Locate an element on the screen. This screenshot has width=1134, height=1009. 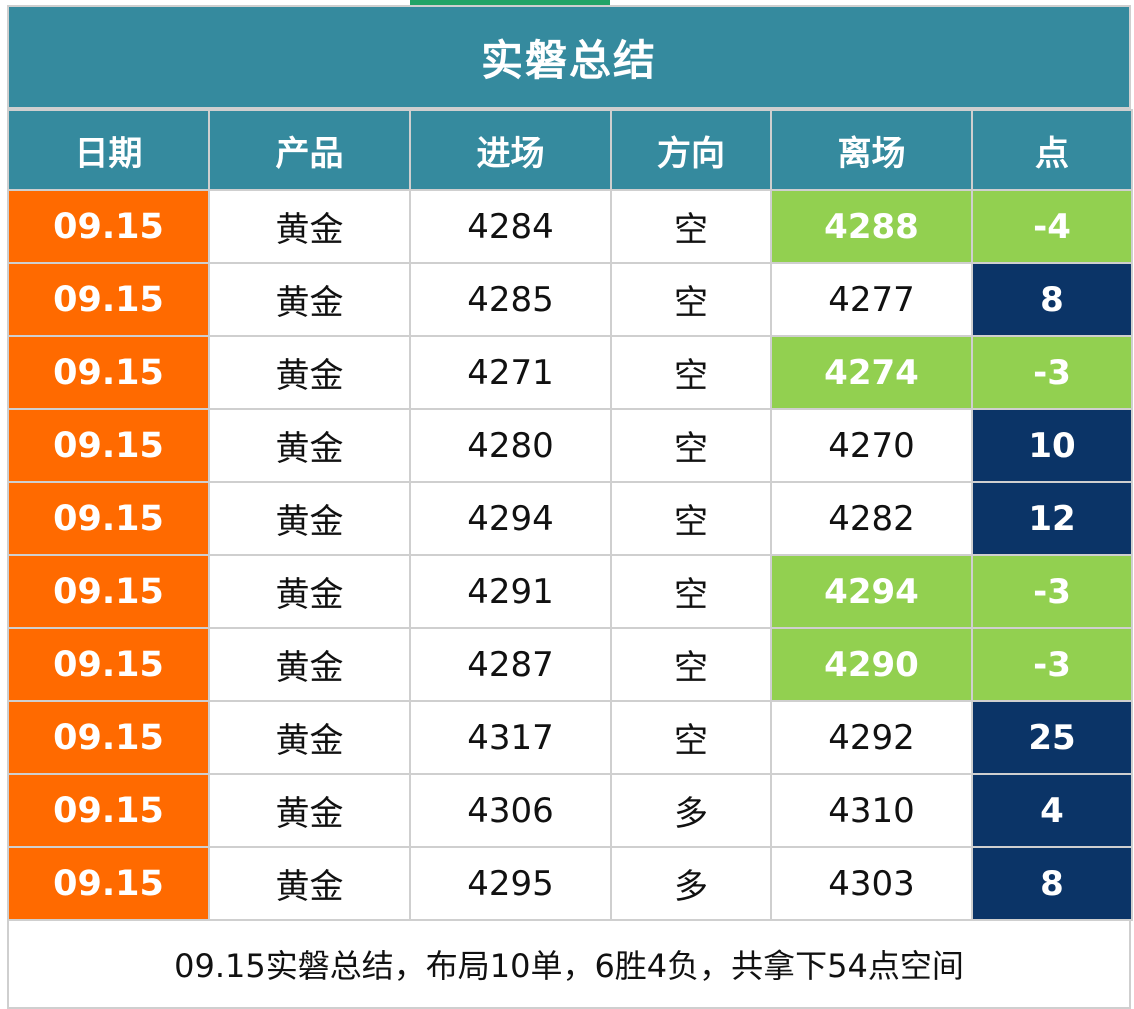
entry-cell: 4306 is located at coordinates (510, 810).